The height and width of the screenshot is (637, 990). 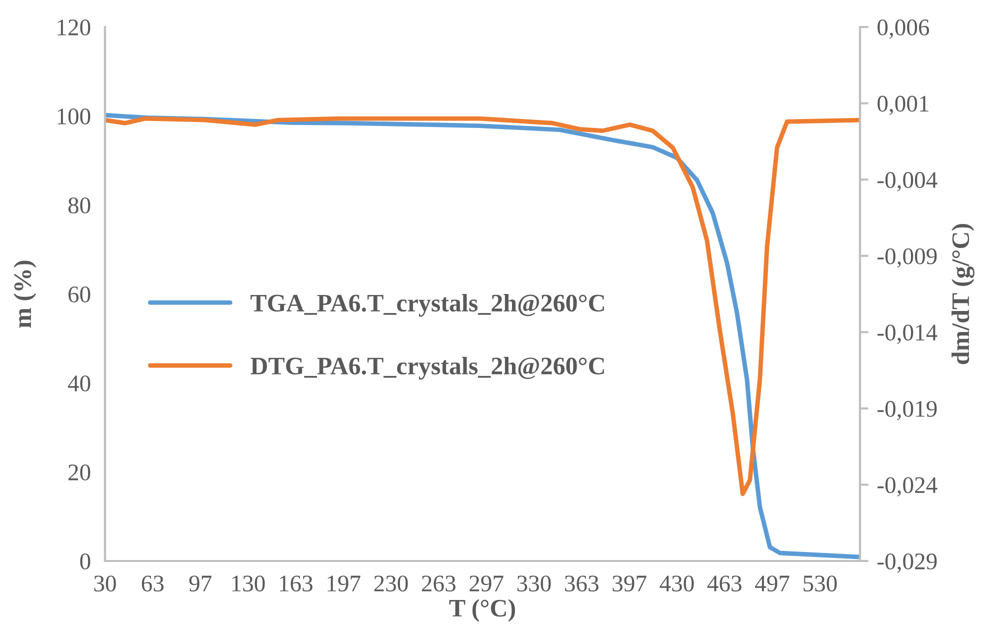 What do you see at coordinates (677, 584) in the screenshot?
I see `x-tick-label: 430` at bounding box center [677, 584].